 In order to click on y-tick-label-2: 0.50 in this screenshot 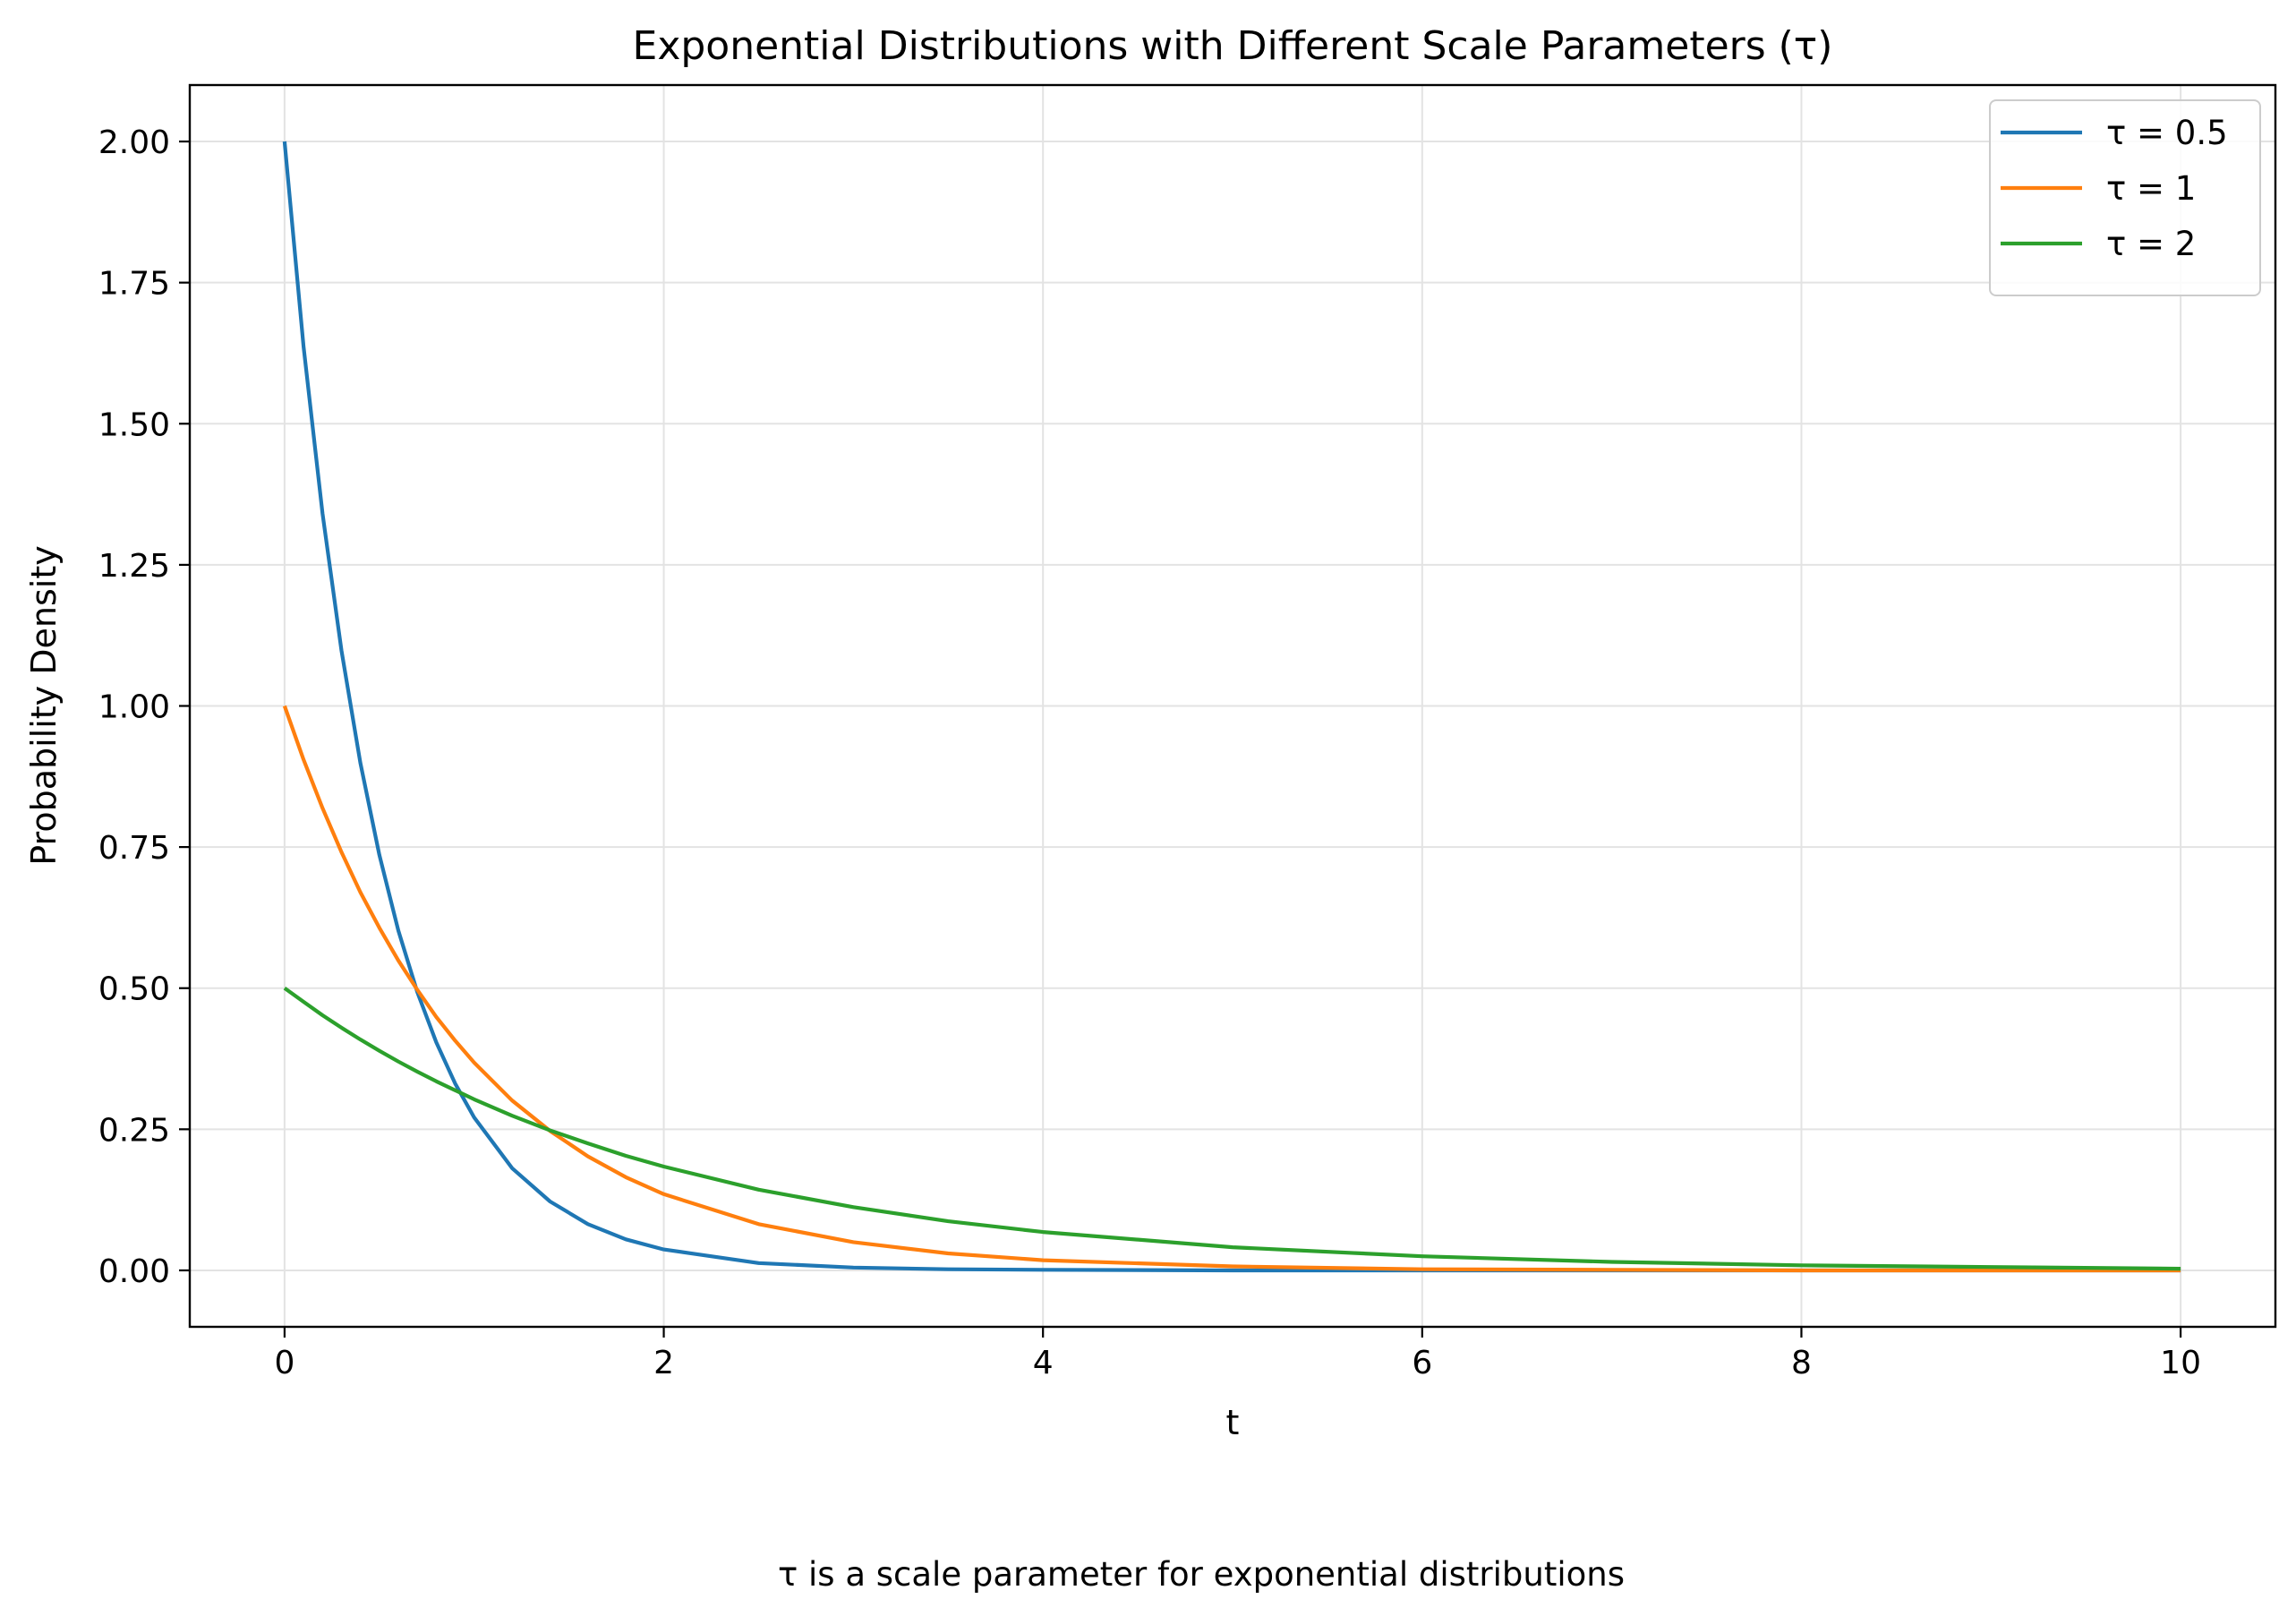, I will do `click(134, 989)`.